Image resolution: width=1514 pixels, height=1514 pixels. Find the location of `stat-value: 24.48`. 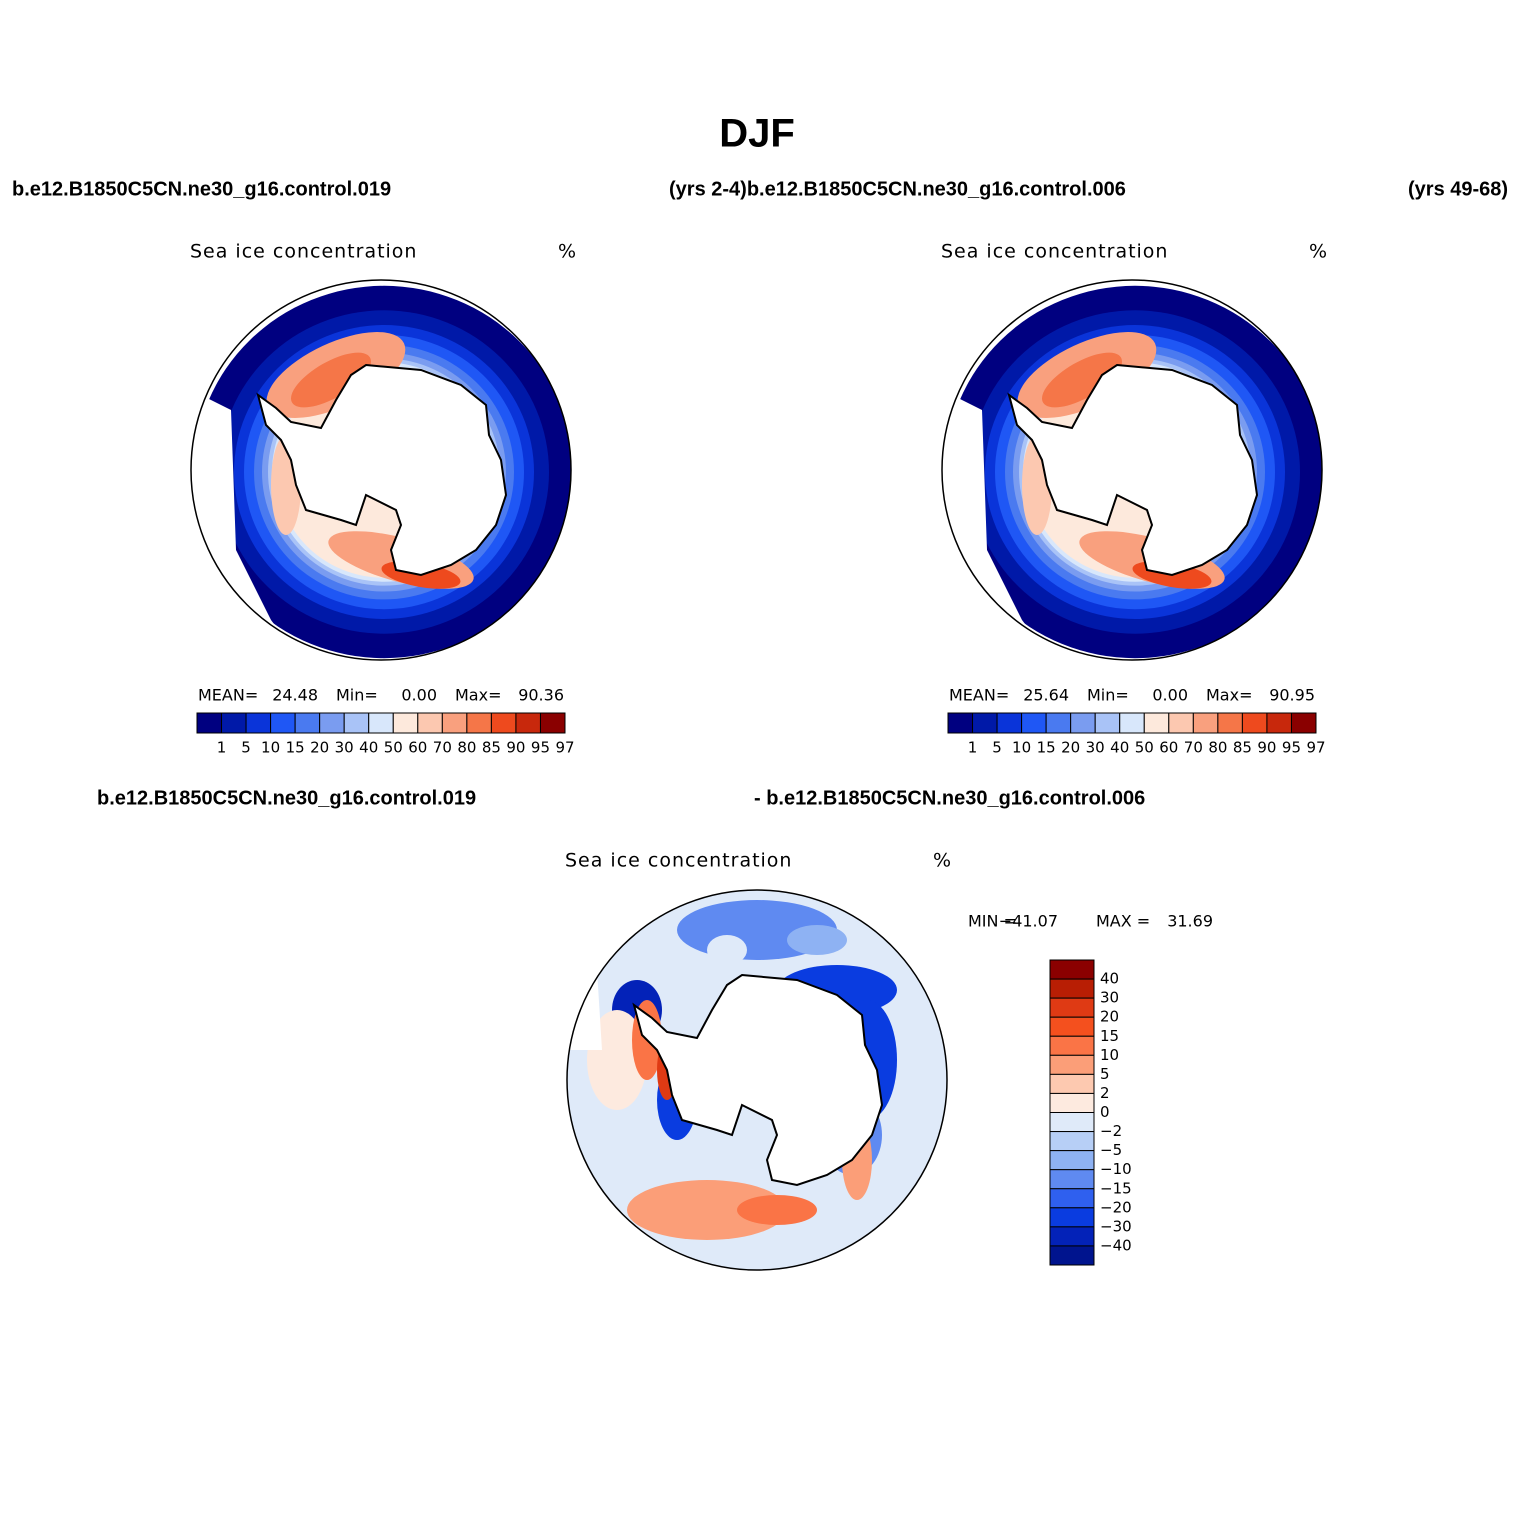

stat-value: 24.48 is located at coordinates (295, 695).